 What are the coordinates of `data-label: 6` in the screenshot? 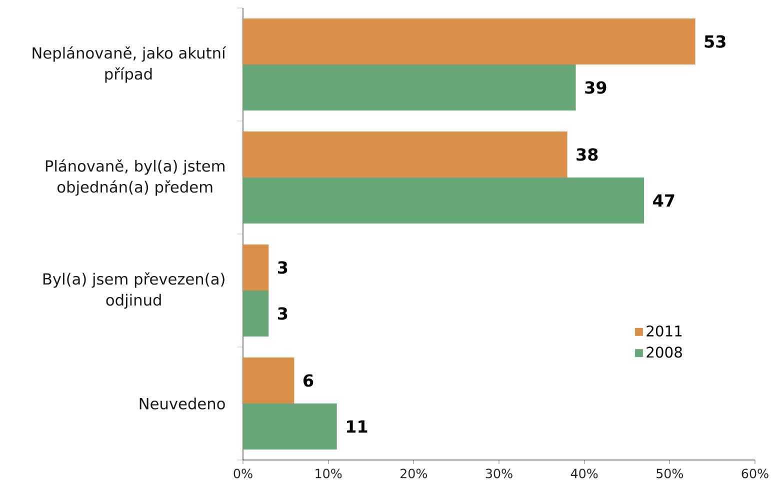 It's located at (308, 380).